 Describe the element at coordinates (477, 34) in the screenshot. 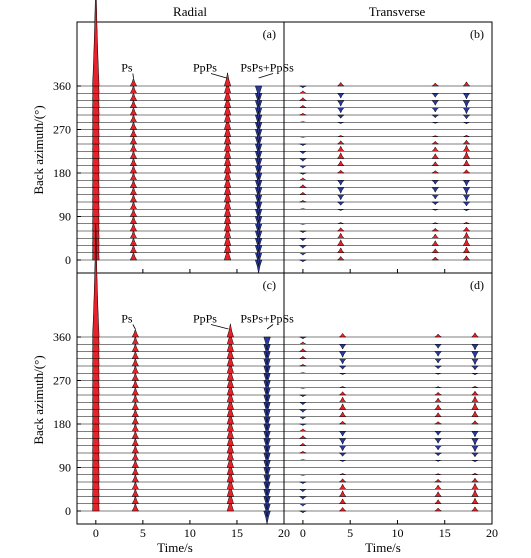

I see `panel-label: (b)` at that location.